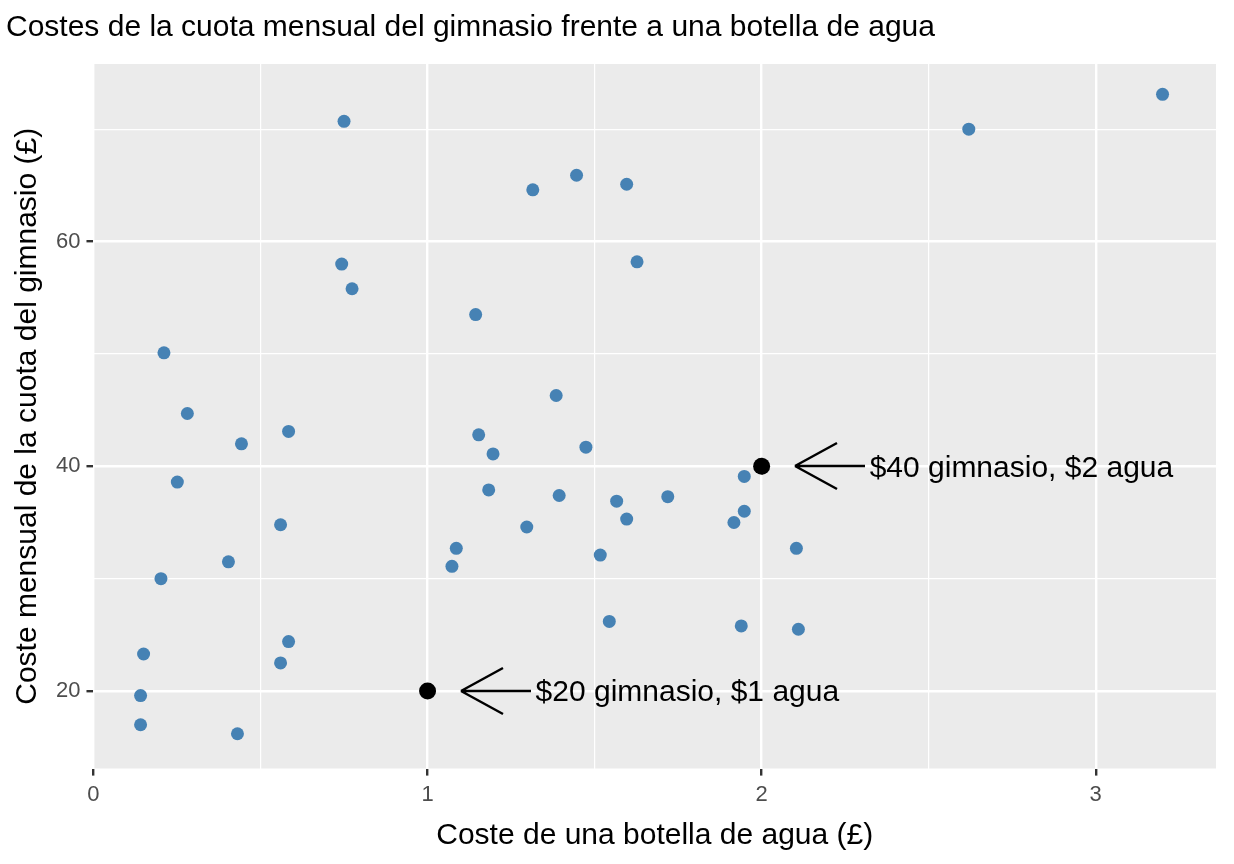 The width and height of the screenshot is (1234, 864). Describe the element at coordinates (93, 793) in the screenshot. I see `x-tick-label: 0` at that location.